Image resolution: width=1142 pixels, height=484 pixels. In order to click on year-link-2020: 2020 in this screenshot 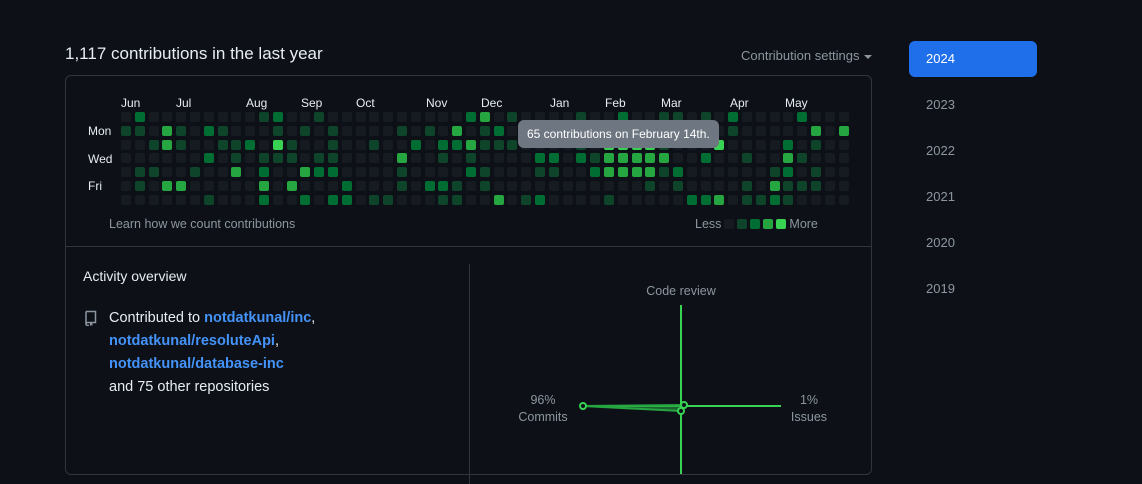, I will do `click(940, 242)`.